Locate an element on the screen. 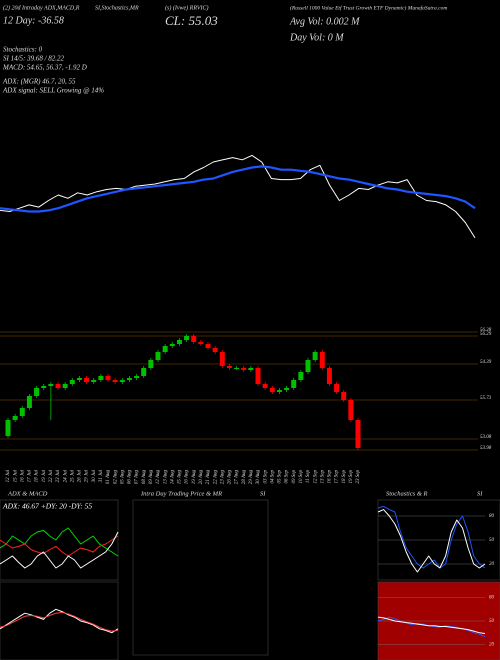 The image size is (500, 660). x-tick-label: 10 Sep is located at coordinates (301, 477).